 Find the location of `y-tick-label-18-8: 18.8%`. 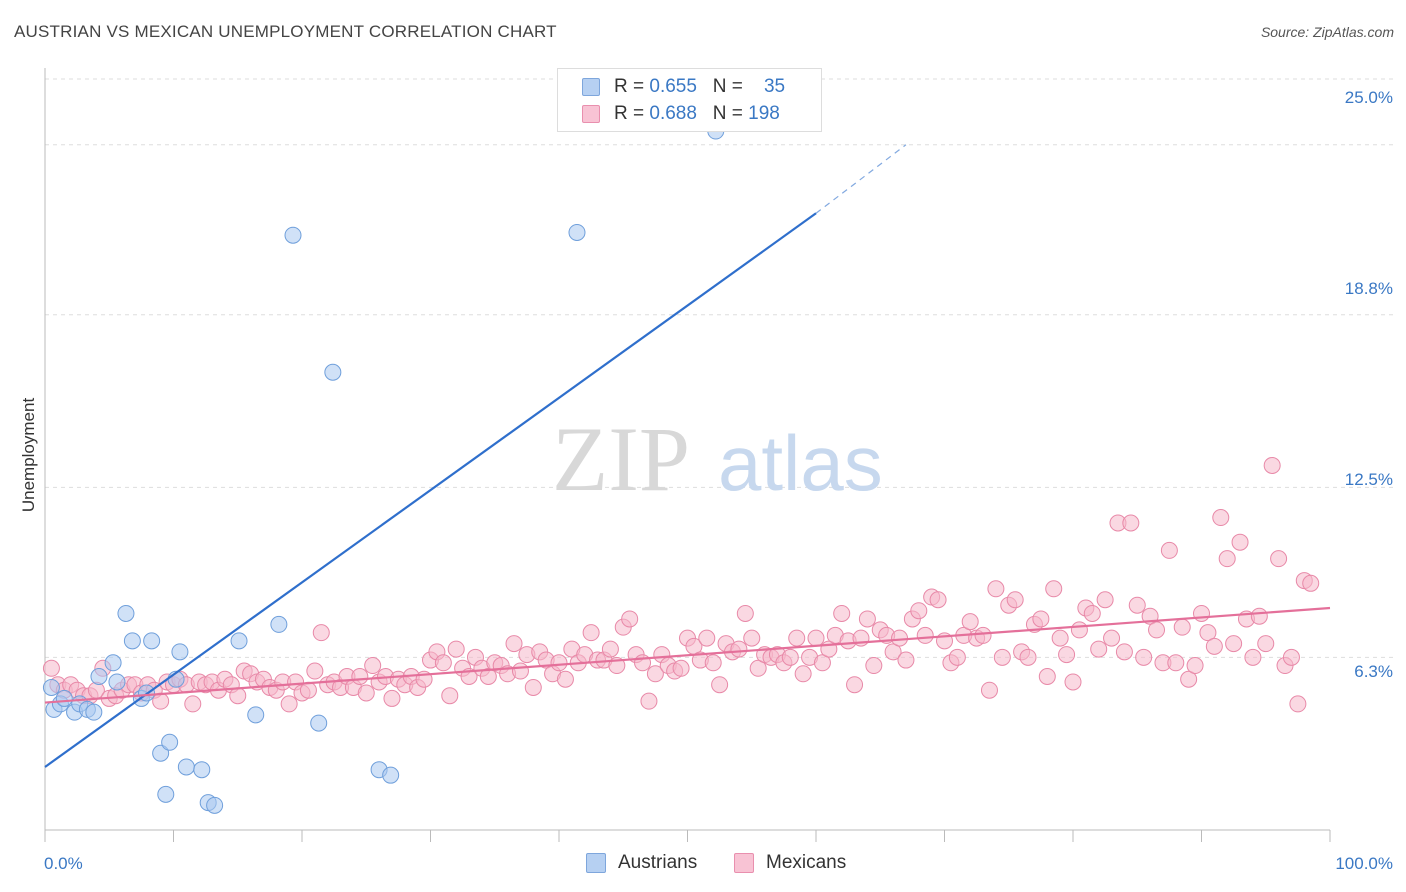

y-tick-label-18-8: 18.8% is located at coordinates (1369, 288).